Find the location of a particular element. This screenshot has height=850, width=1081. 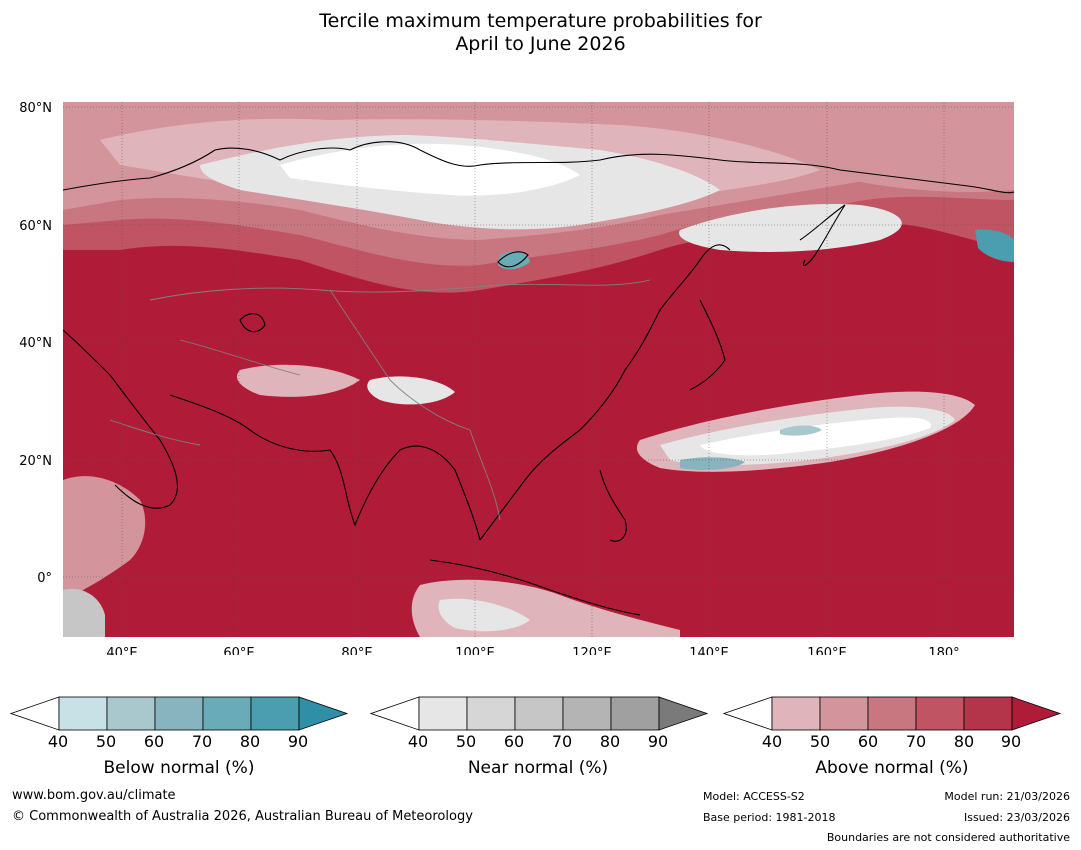

legend-near-normal is located at coordinates (539, 713).